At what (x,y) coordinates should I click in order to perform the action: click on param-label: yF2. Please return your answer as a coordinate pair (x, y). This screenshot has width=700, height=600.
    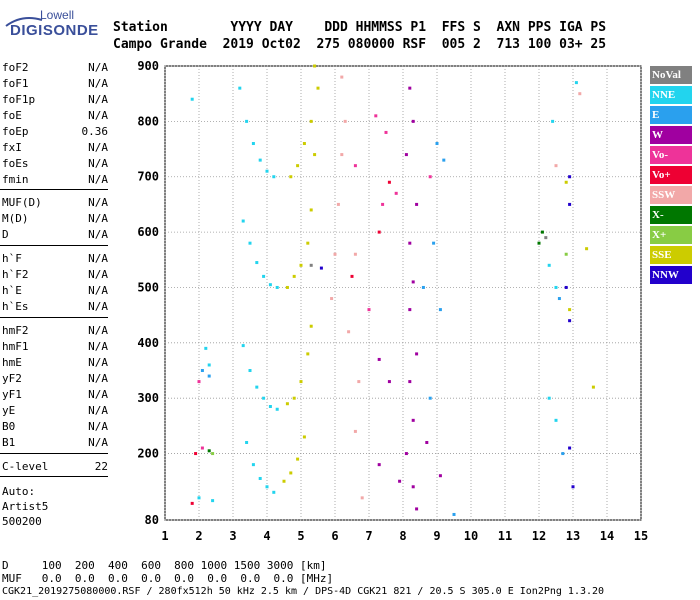
    Looking at the image, I should click on (12, 378).